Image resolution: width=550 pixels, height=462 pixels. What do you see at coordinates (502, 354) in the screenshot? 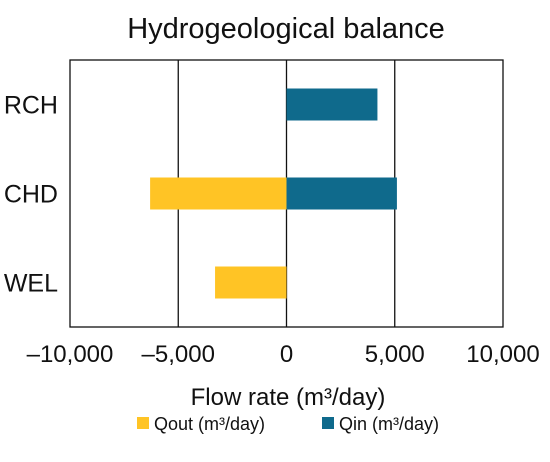
I see `x-tick-label: 10,000` at bounding box center [502, 354].